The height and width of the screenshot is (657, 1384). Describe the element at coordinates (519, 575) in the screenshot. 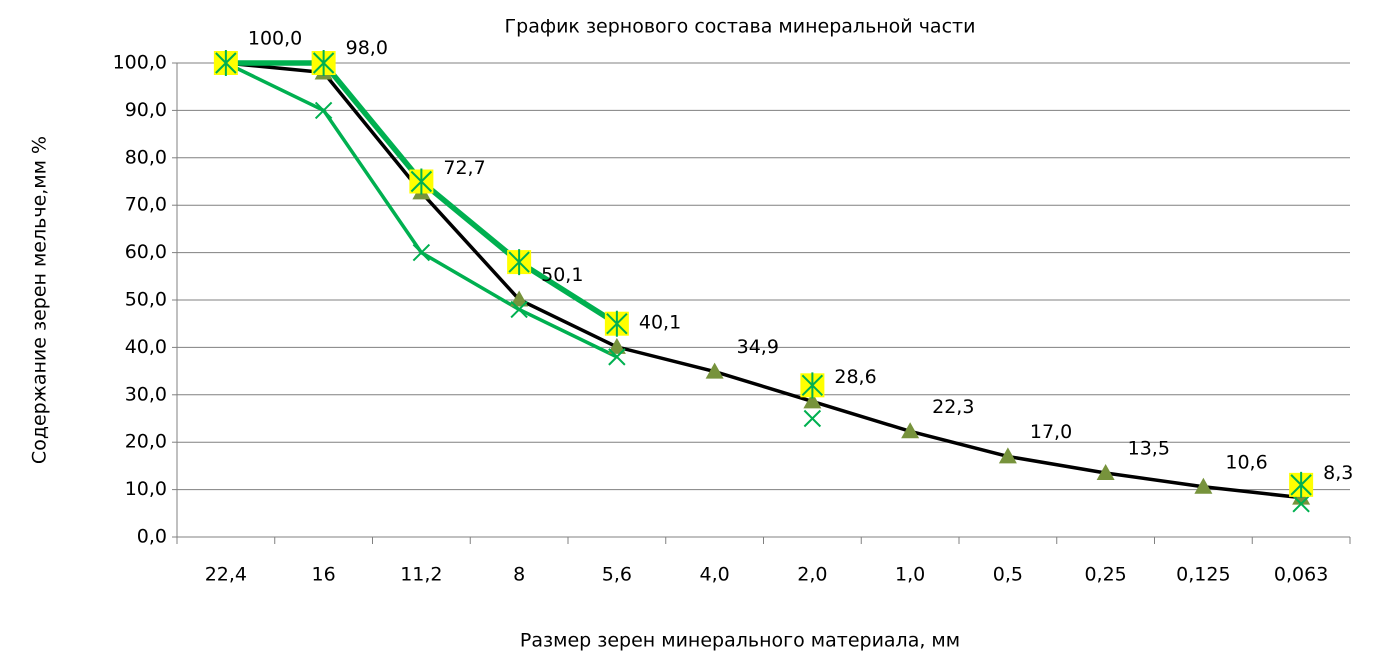

I see `x-tick-label: 8` at that location.